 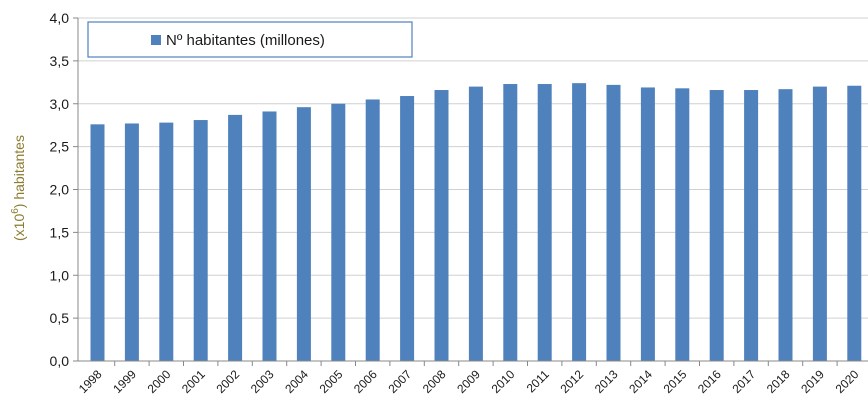 I want to click on y-axis-label: (x106) habitantes, so click(x=18, y=188).